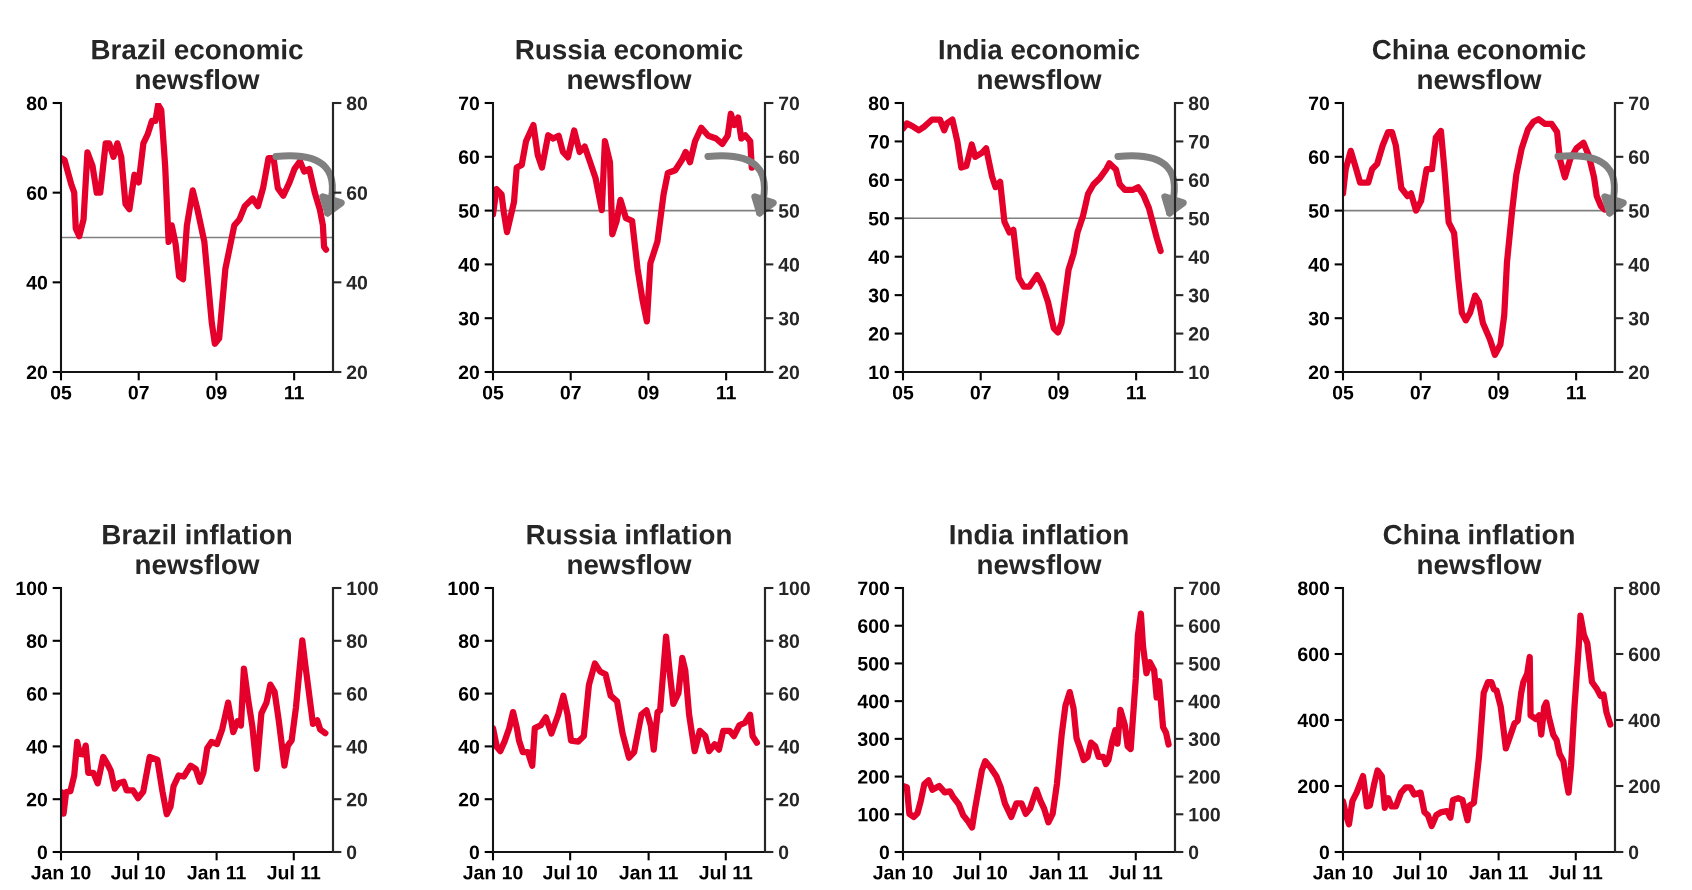 This screenshot has height=890, width=1692. Describe the element at coordinates (1039, 64) in the screenshot. I see `chart-title: India economic newsflow` at that location.